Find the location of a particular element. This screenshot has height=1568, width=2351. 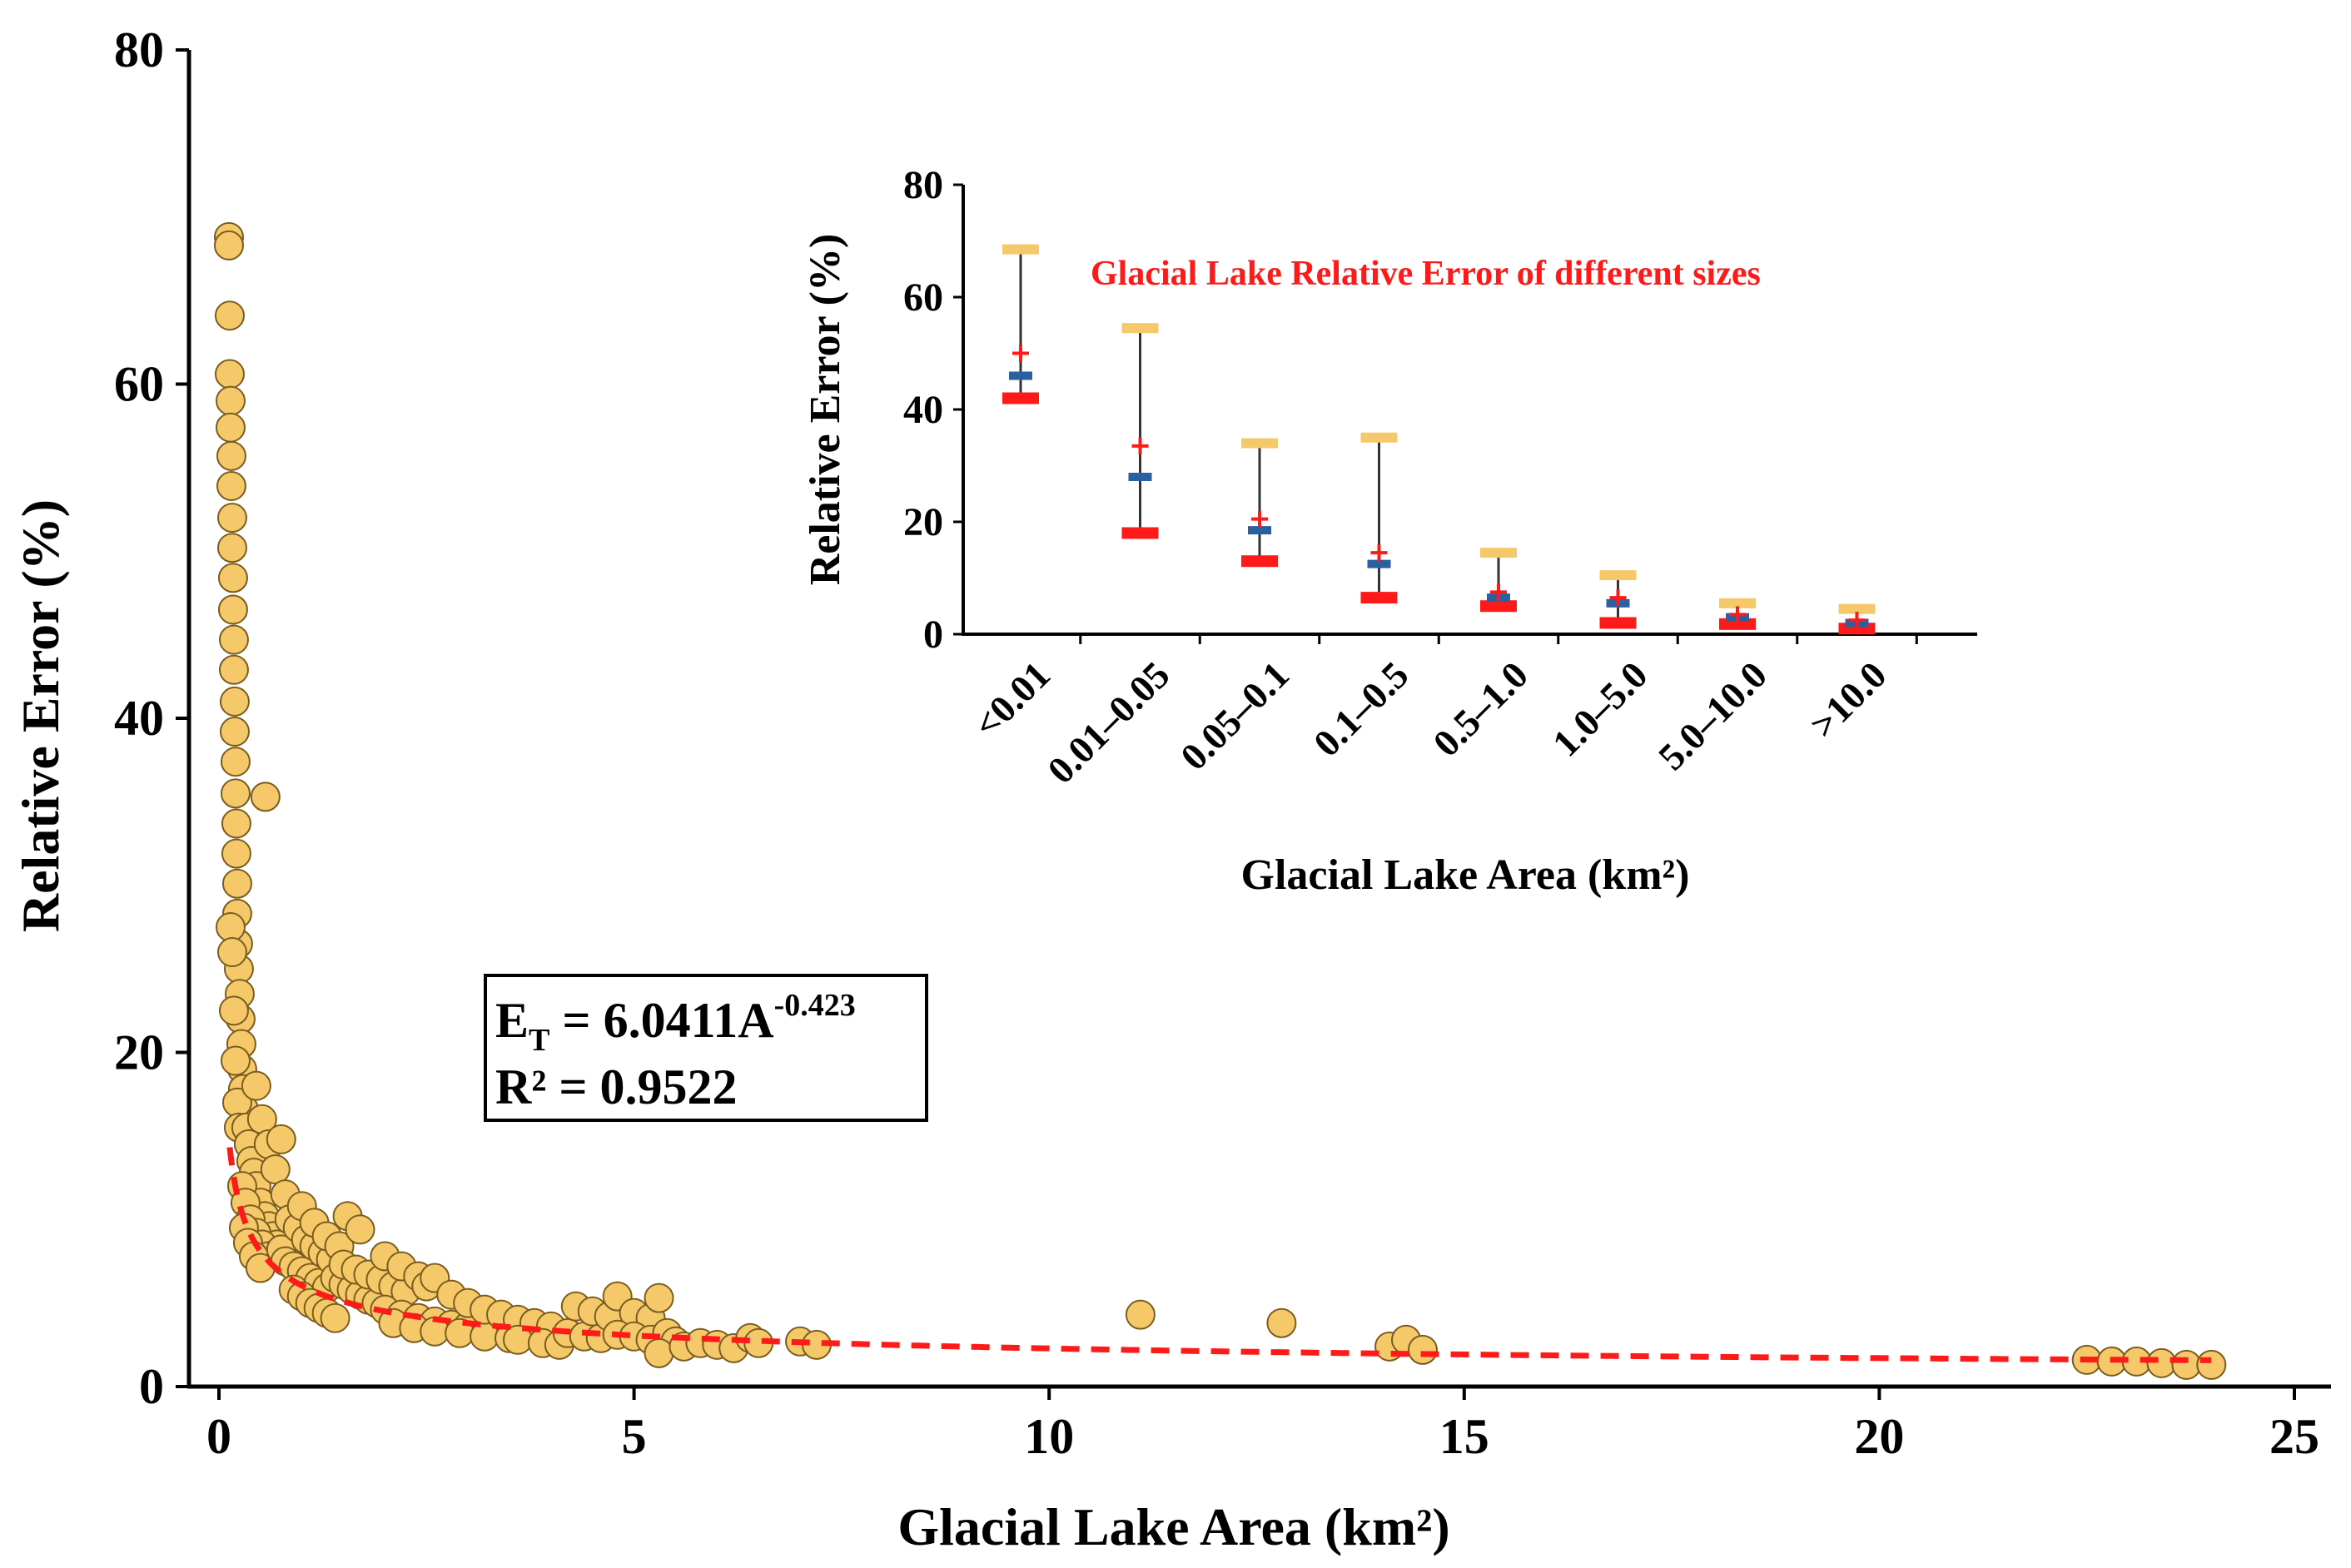

x-tick-label: 25 is located at coordinates (2294, 1436).